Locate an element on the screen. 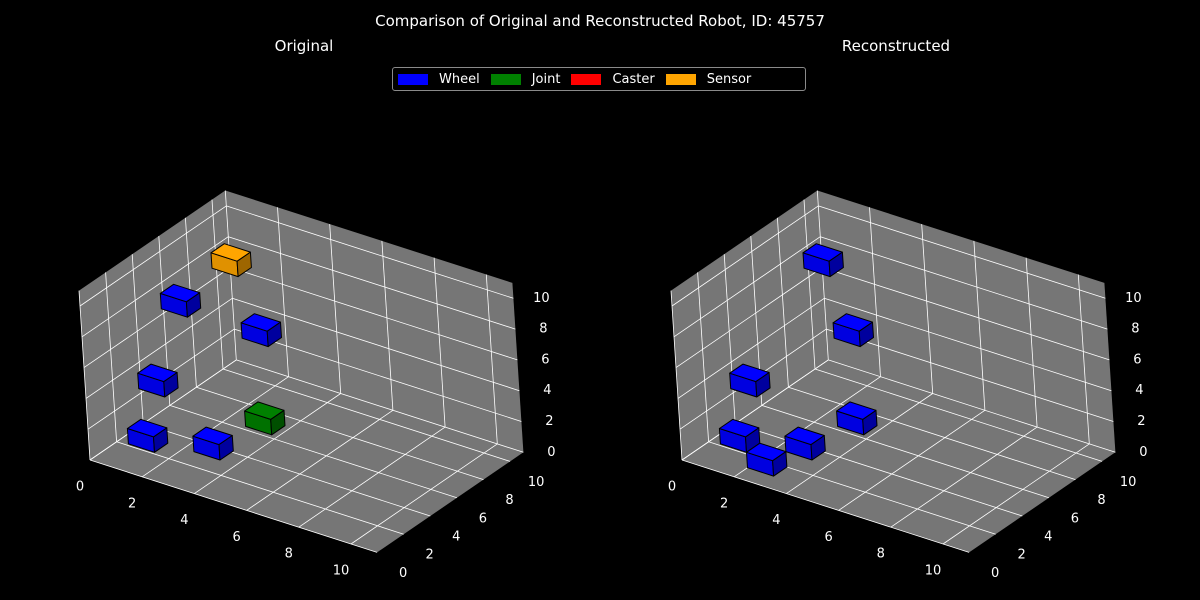  legend-swatch-caster is located at coordinates (586, 79).